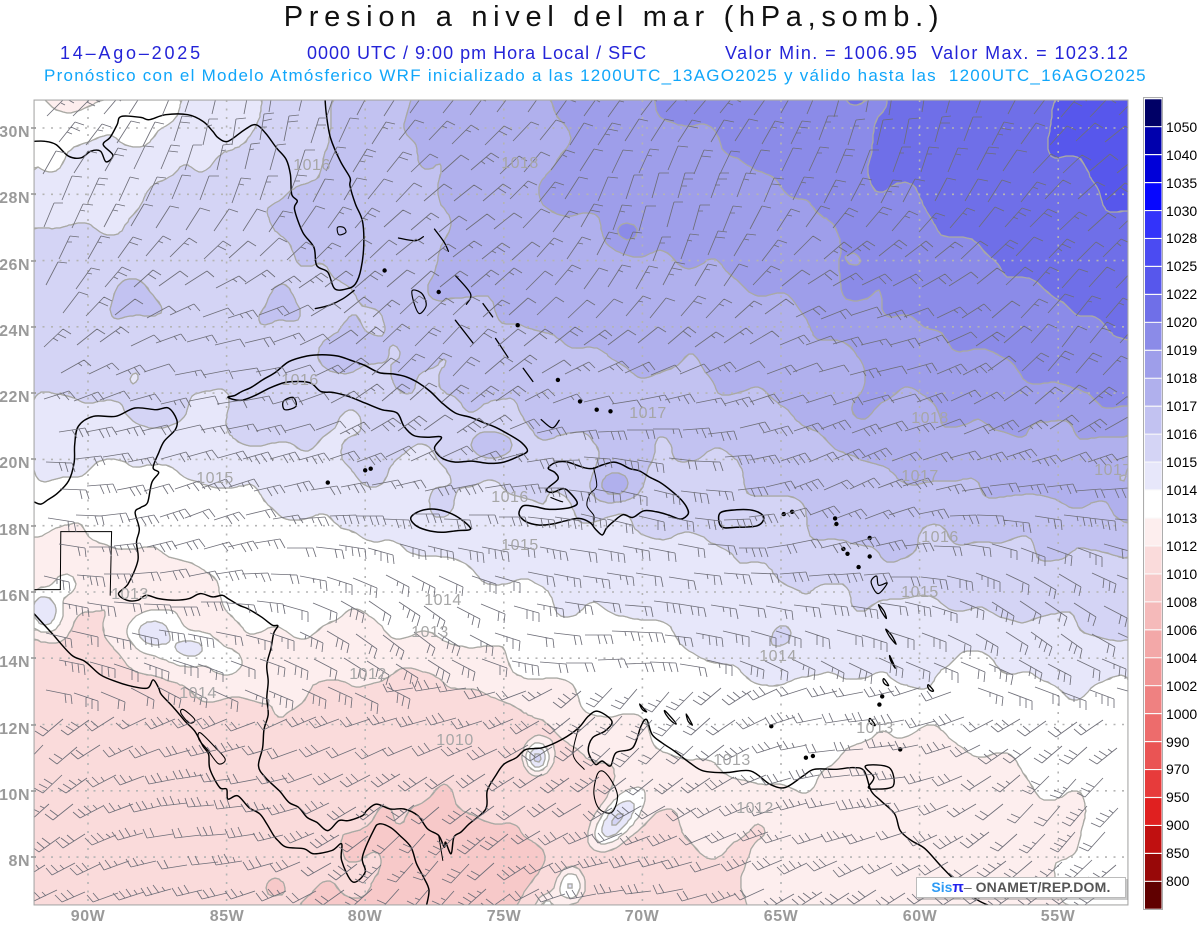 This screenshot has height=927, width=1200. I want to click on svg-text: 1035, so click(1181, 183).